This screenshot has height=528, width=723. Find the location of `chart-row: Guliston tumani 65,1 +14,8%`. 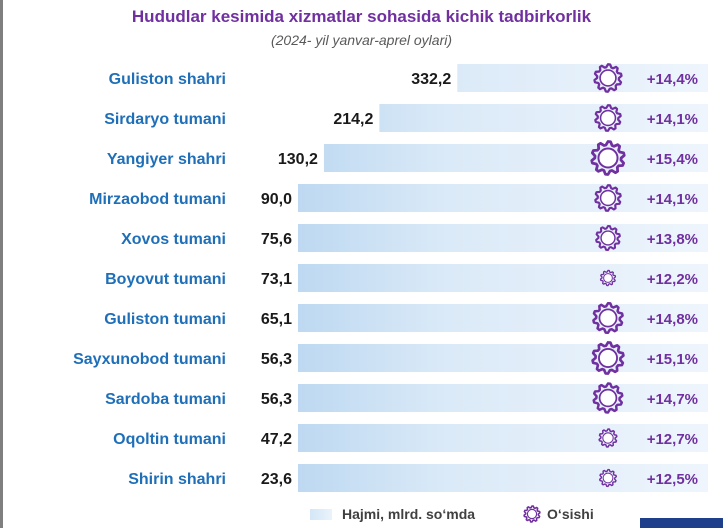

chart-row: Guliston tumani 65,1 +14,8% is located at coordinates (406, 318).